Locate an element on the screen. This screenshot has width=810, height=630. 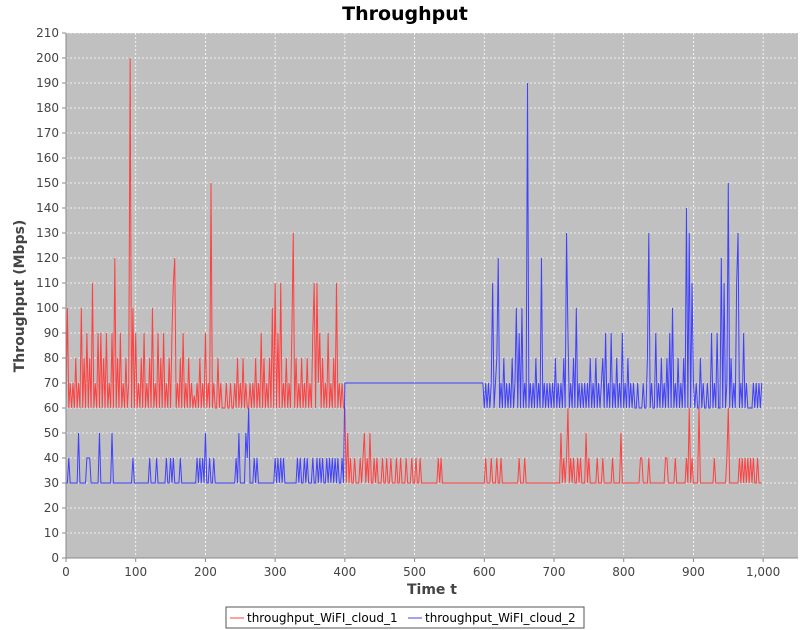
y-tick-label: 150 is located at coordinates (47, 183).